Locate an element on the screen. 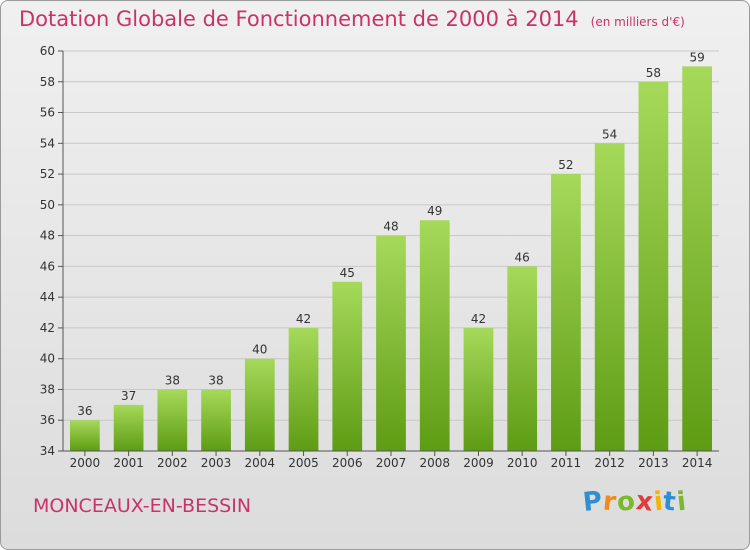 This screenshot has height=550, width=750. y-tick-label: 56 is located at coordinates (47, 113).